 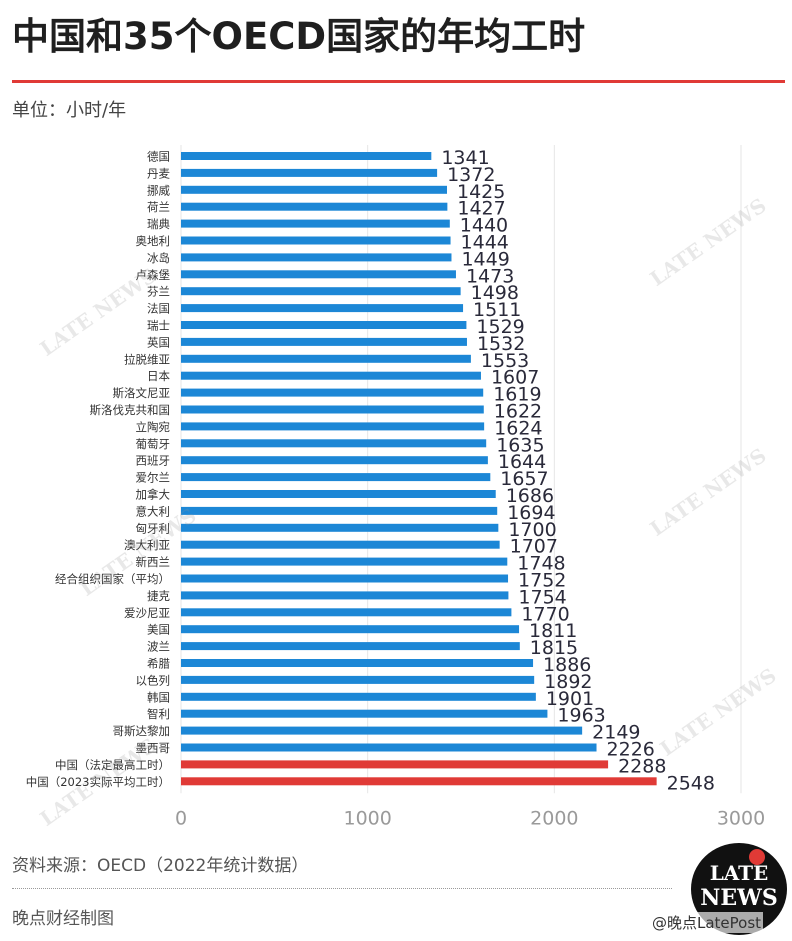 What do you see at coordinates (112, 765) in the screenshot?
I see `category-label: 中国（法定最高工时）` at bounding box center [112, 765].